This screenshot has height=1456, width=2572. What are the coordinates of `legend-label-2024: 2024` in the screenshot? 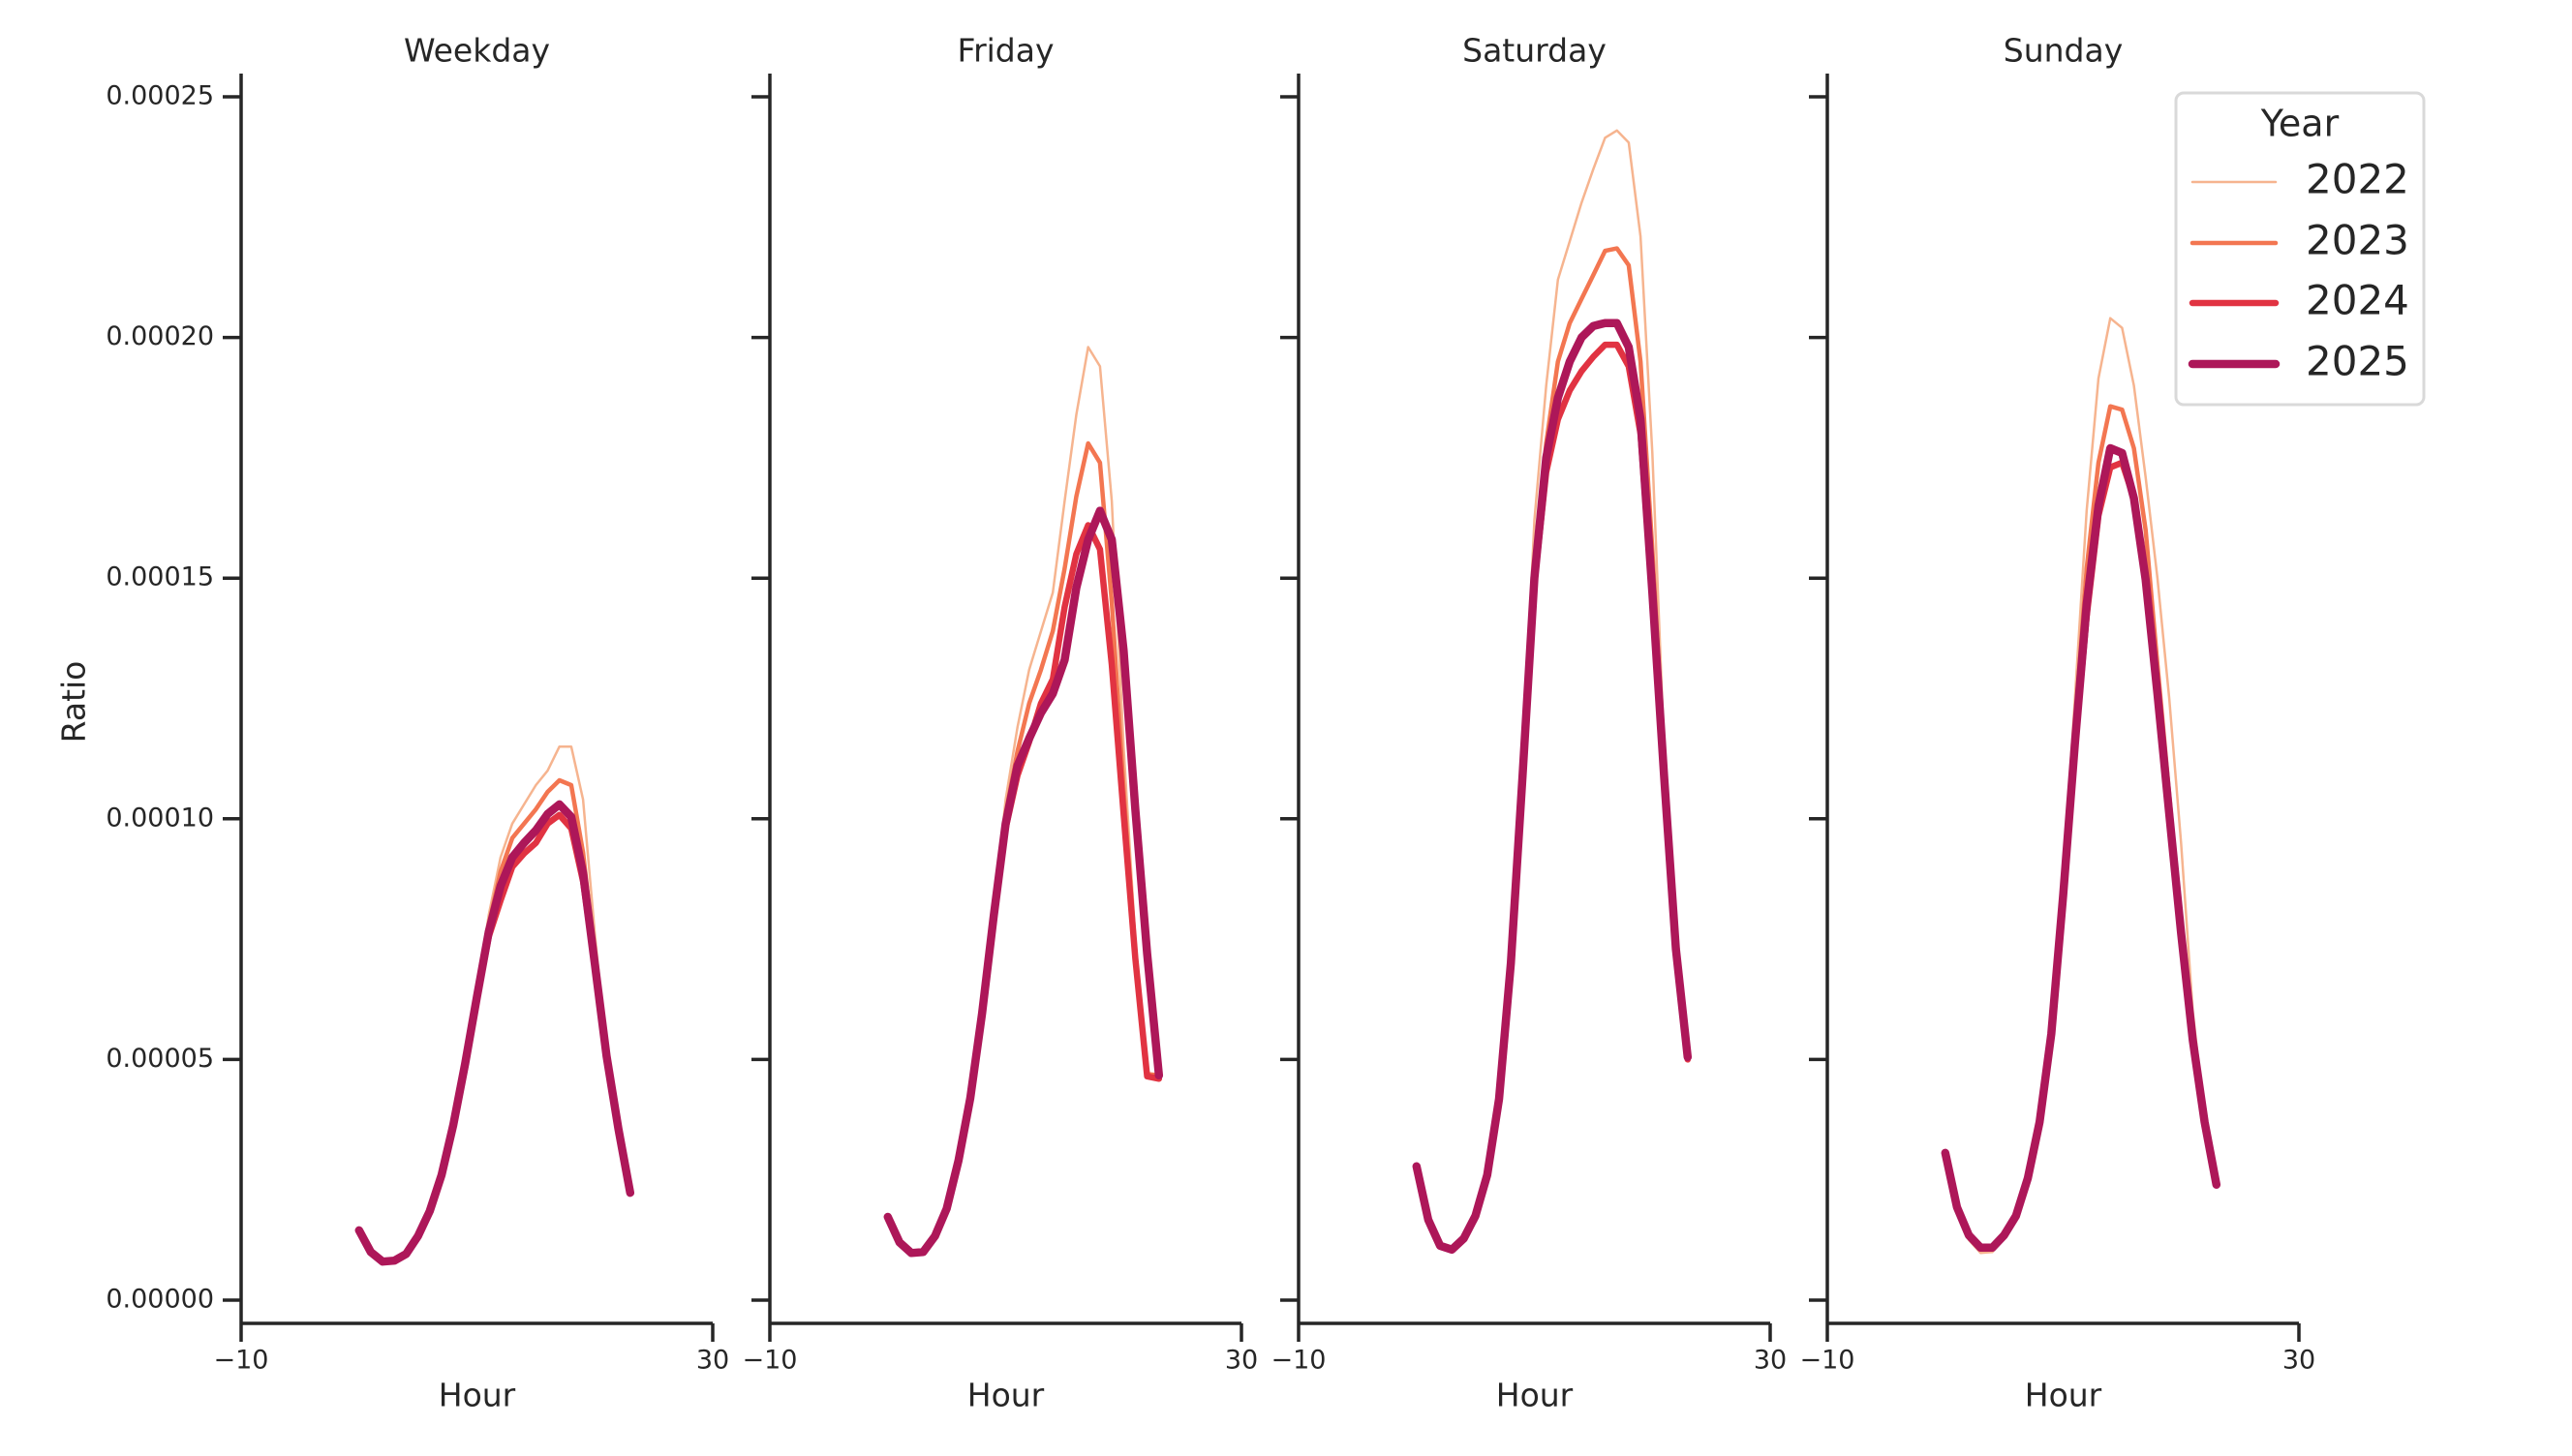 It's located at (2357, 301).